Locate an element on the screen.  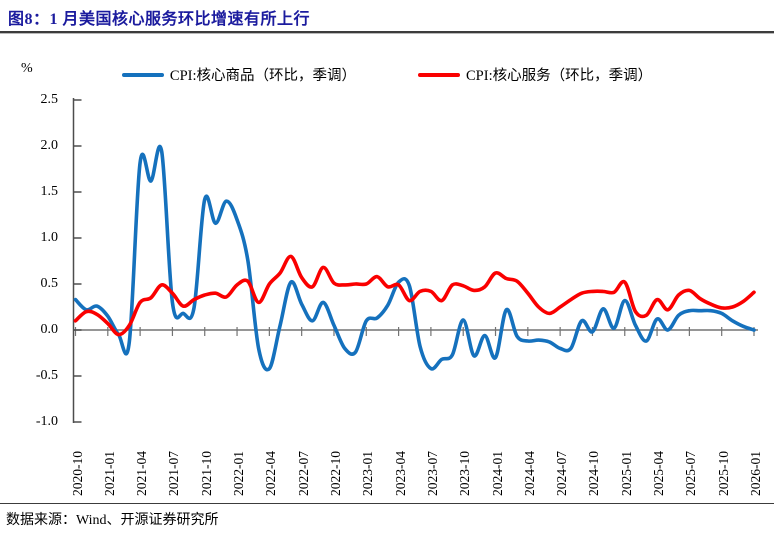
x-tick-label: 2021-01 is located at coordinates (109, 473).